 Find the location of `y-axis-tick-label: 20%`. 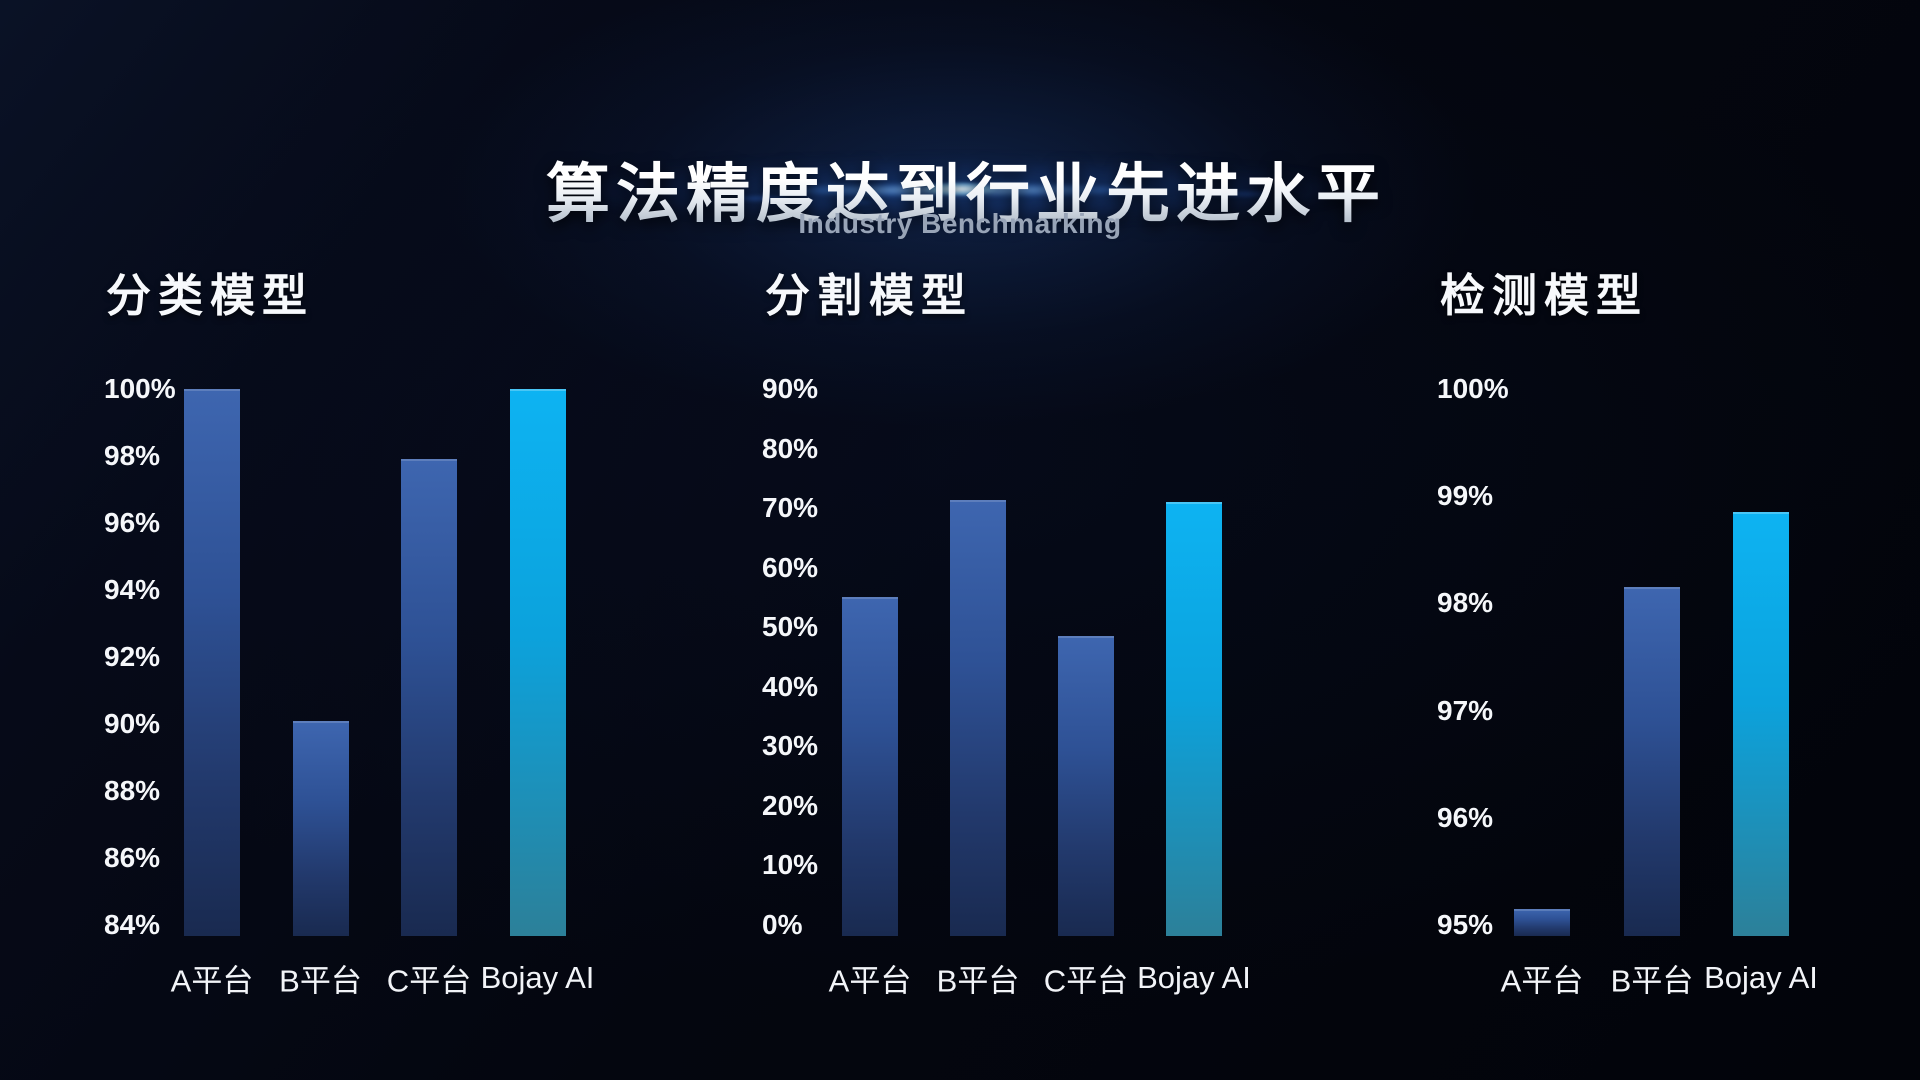

y-axis-tick-label: 20% is located at coordinates (790, 805).